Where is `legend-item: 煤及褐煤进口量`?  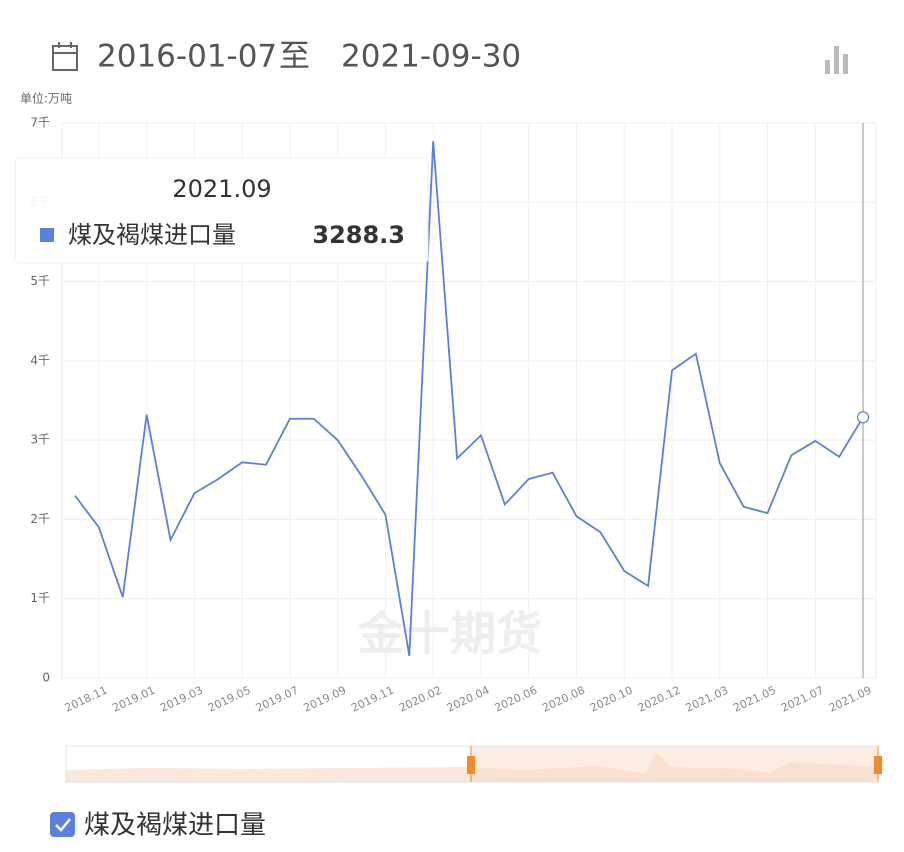
legend-item: 煤及褐煤进口量 is located at coordinates (158, 826).